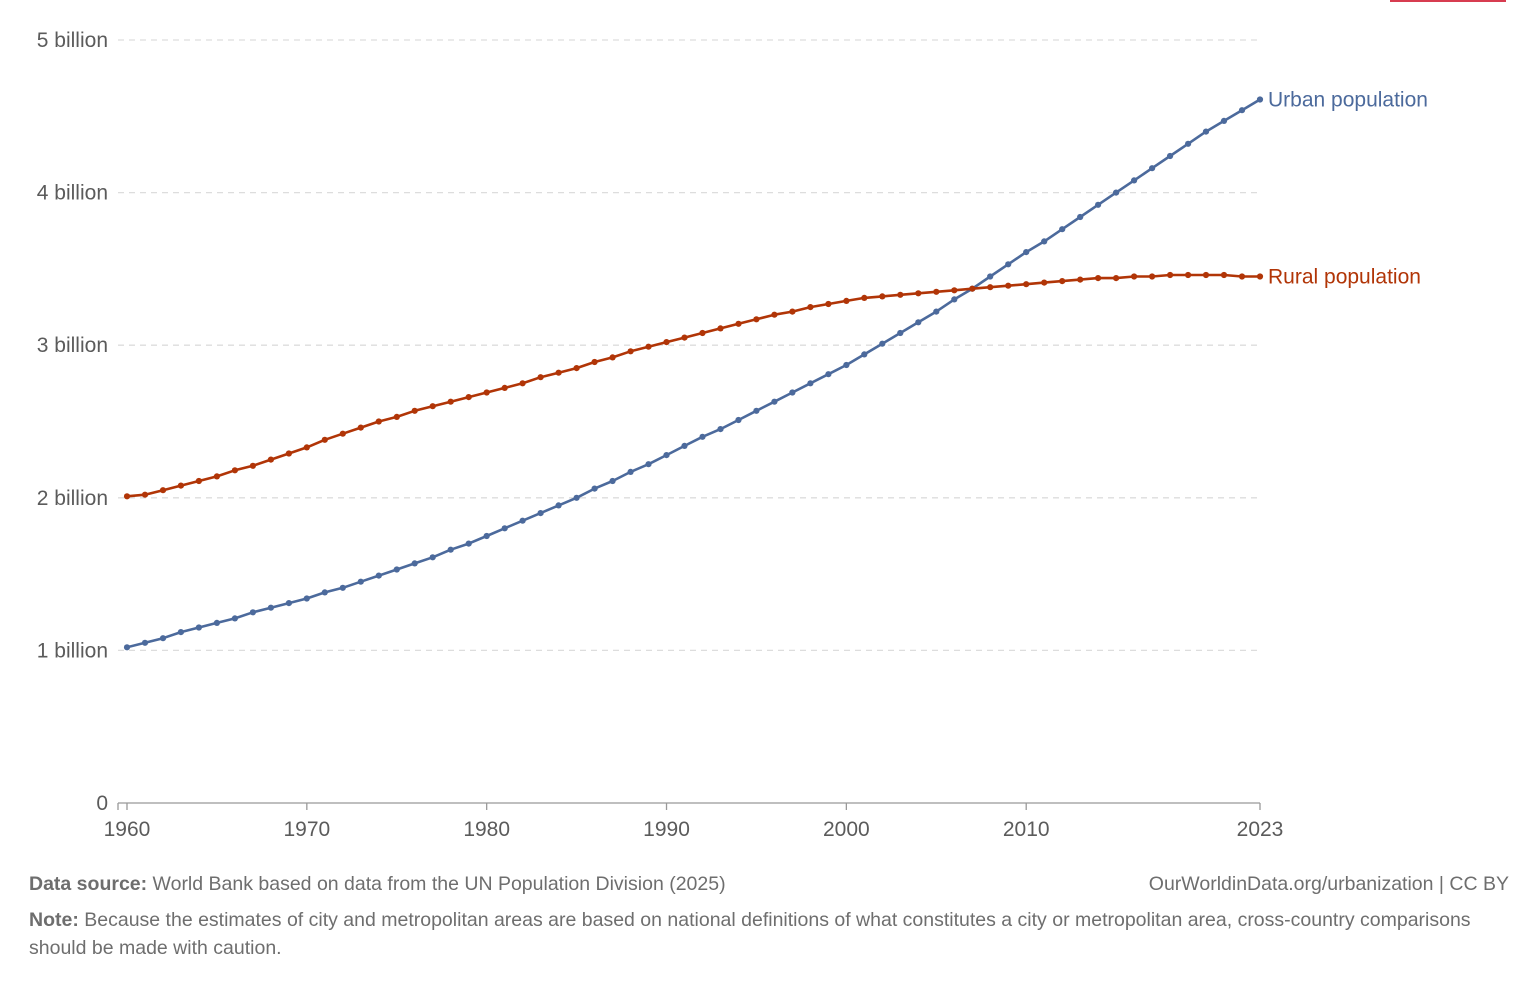 The width and height of the screenshot is (1536, 991). I want to click on urban-population-point-2002, so click(882, 343).